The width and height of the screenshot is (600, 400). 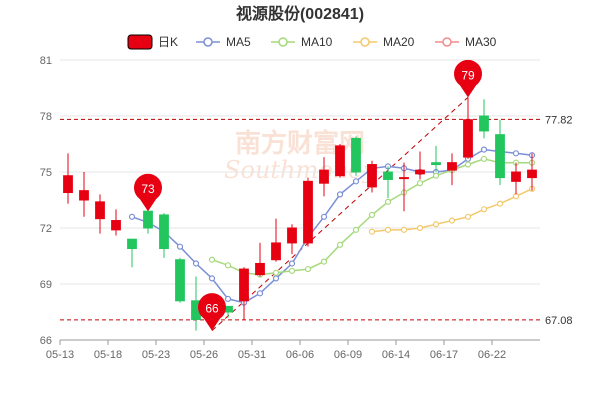 I want to click on x-tick-label: 05-23, so click(x=156, y=355).